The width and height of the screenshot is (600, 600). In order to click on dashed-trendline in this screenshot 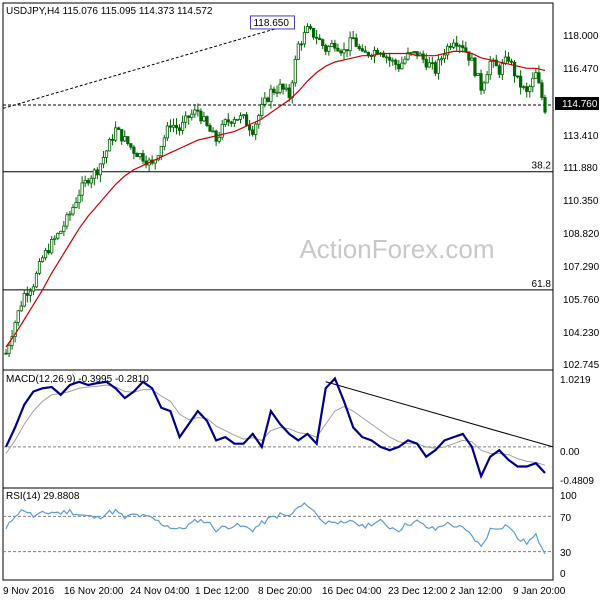, I will do `click(149, 65)`.